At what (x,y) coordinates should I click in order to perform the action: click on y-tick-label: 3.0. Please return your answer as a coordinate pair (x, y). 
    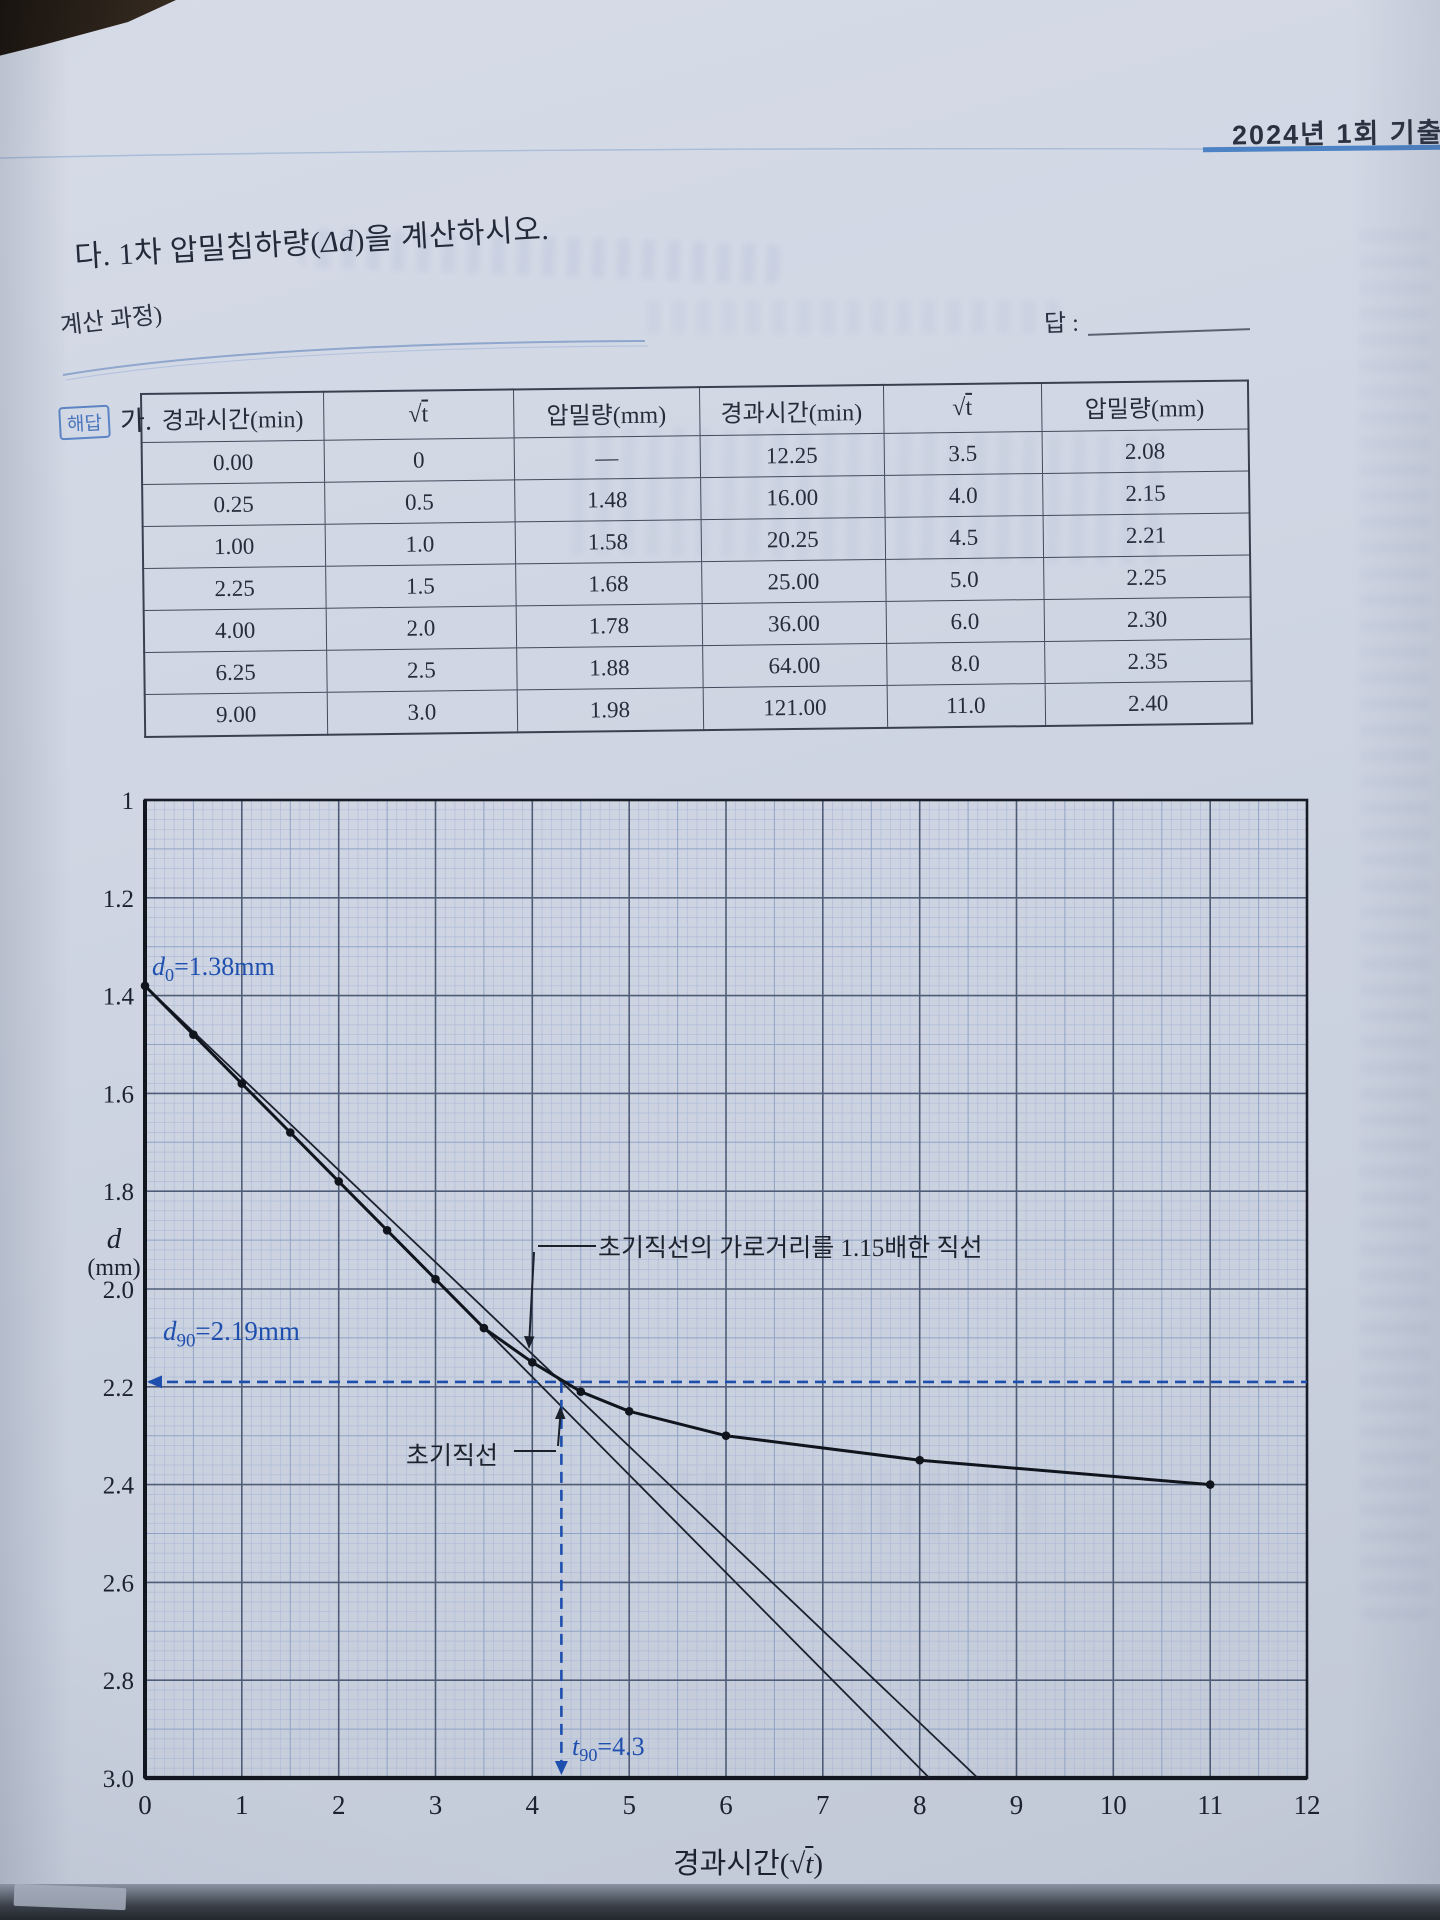
    Looking at the image, I should click on (118, 1779).